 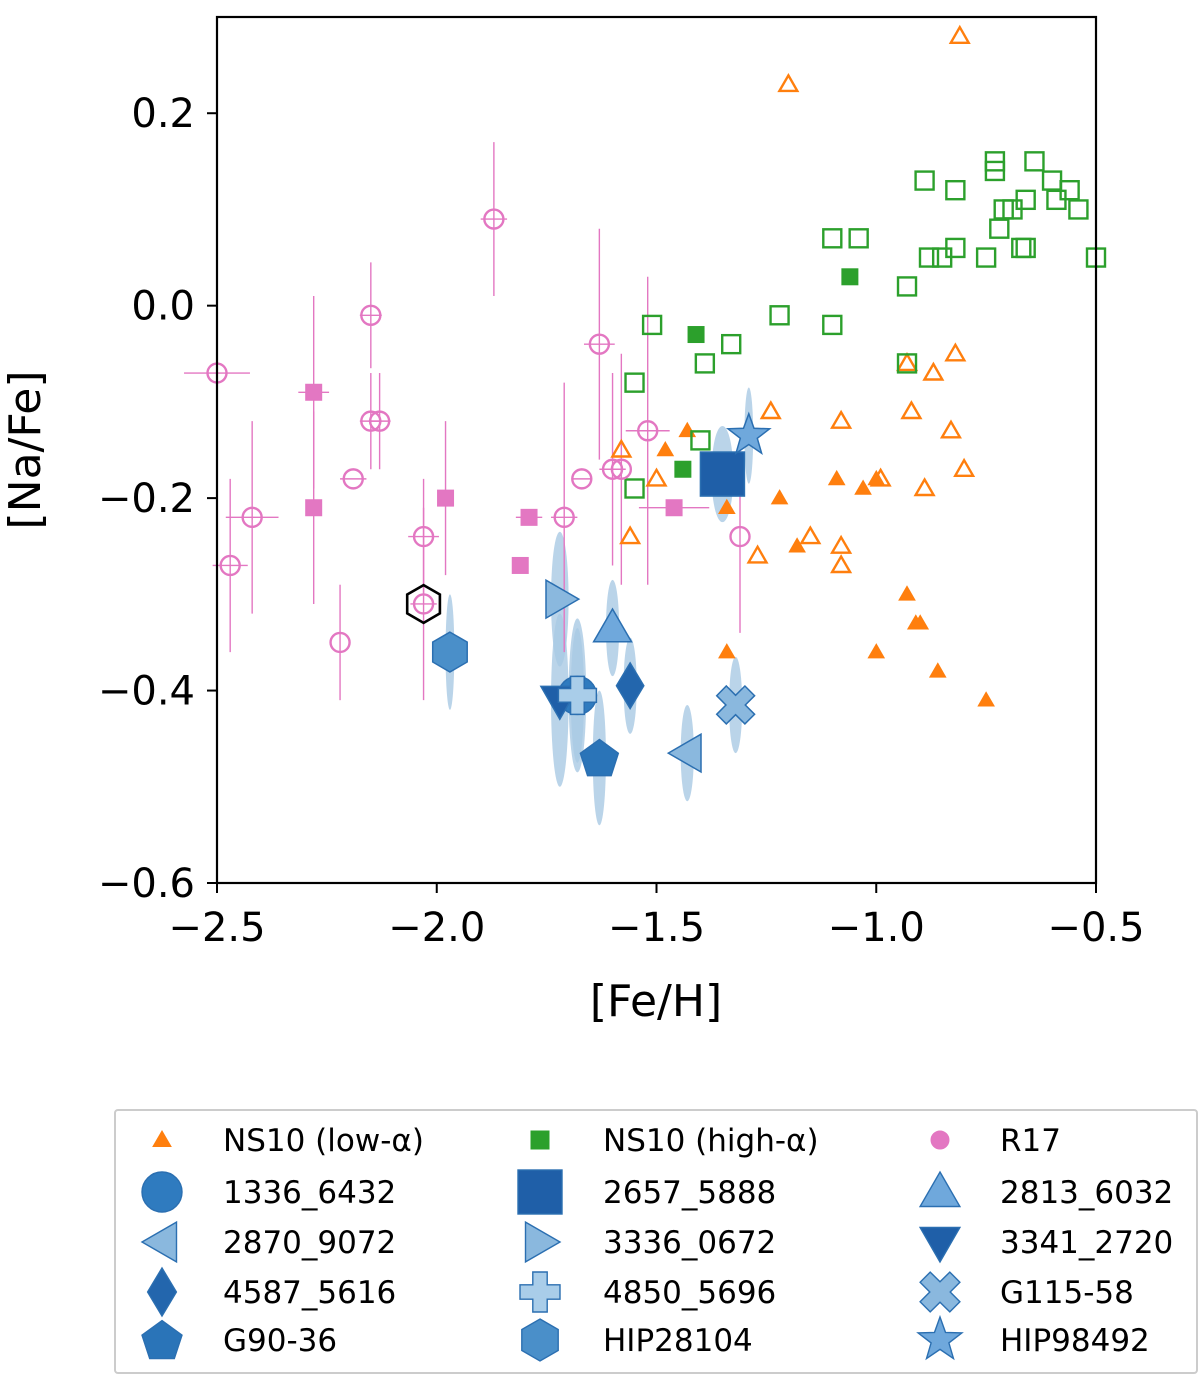 I want to click on star-marker-hip28104, so click(x=449, y=652).